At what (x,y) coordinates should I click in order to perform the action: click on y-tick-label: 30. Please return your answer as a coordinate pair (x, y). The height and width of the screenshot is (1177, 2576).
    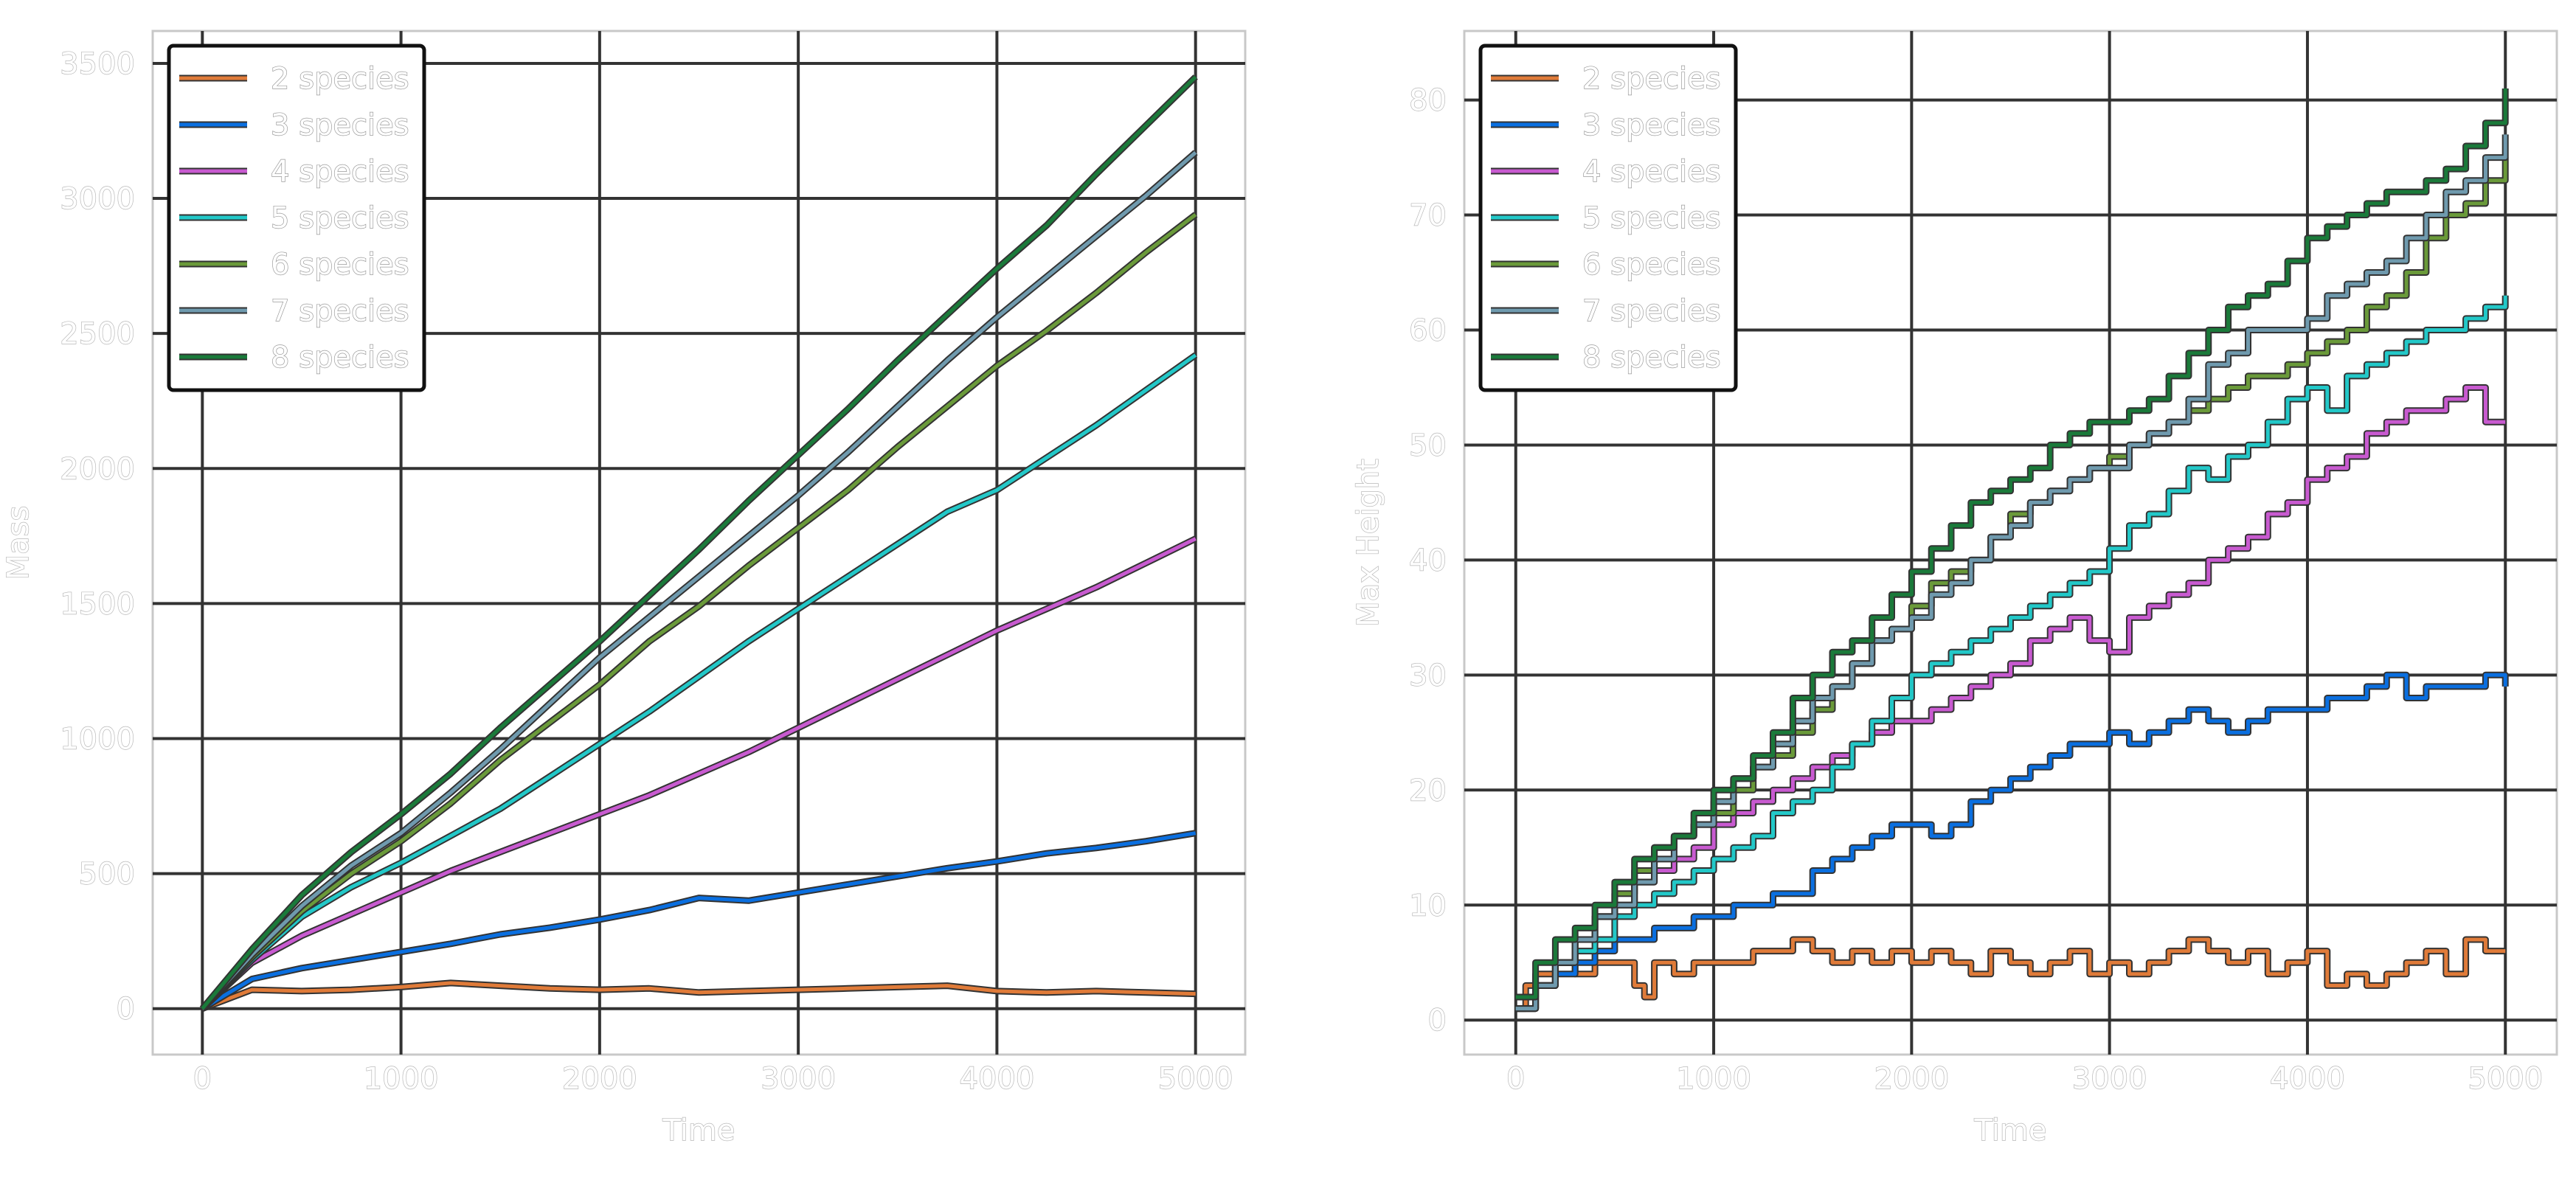
    Looking at the image, I should click on (1428, 675).